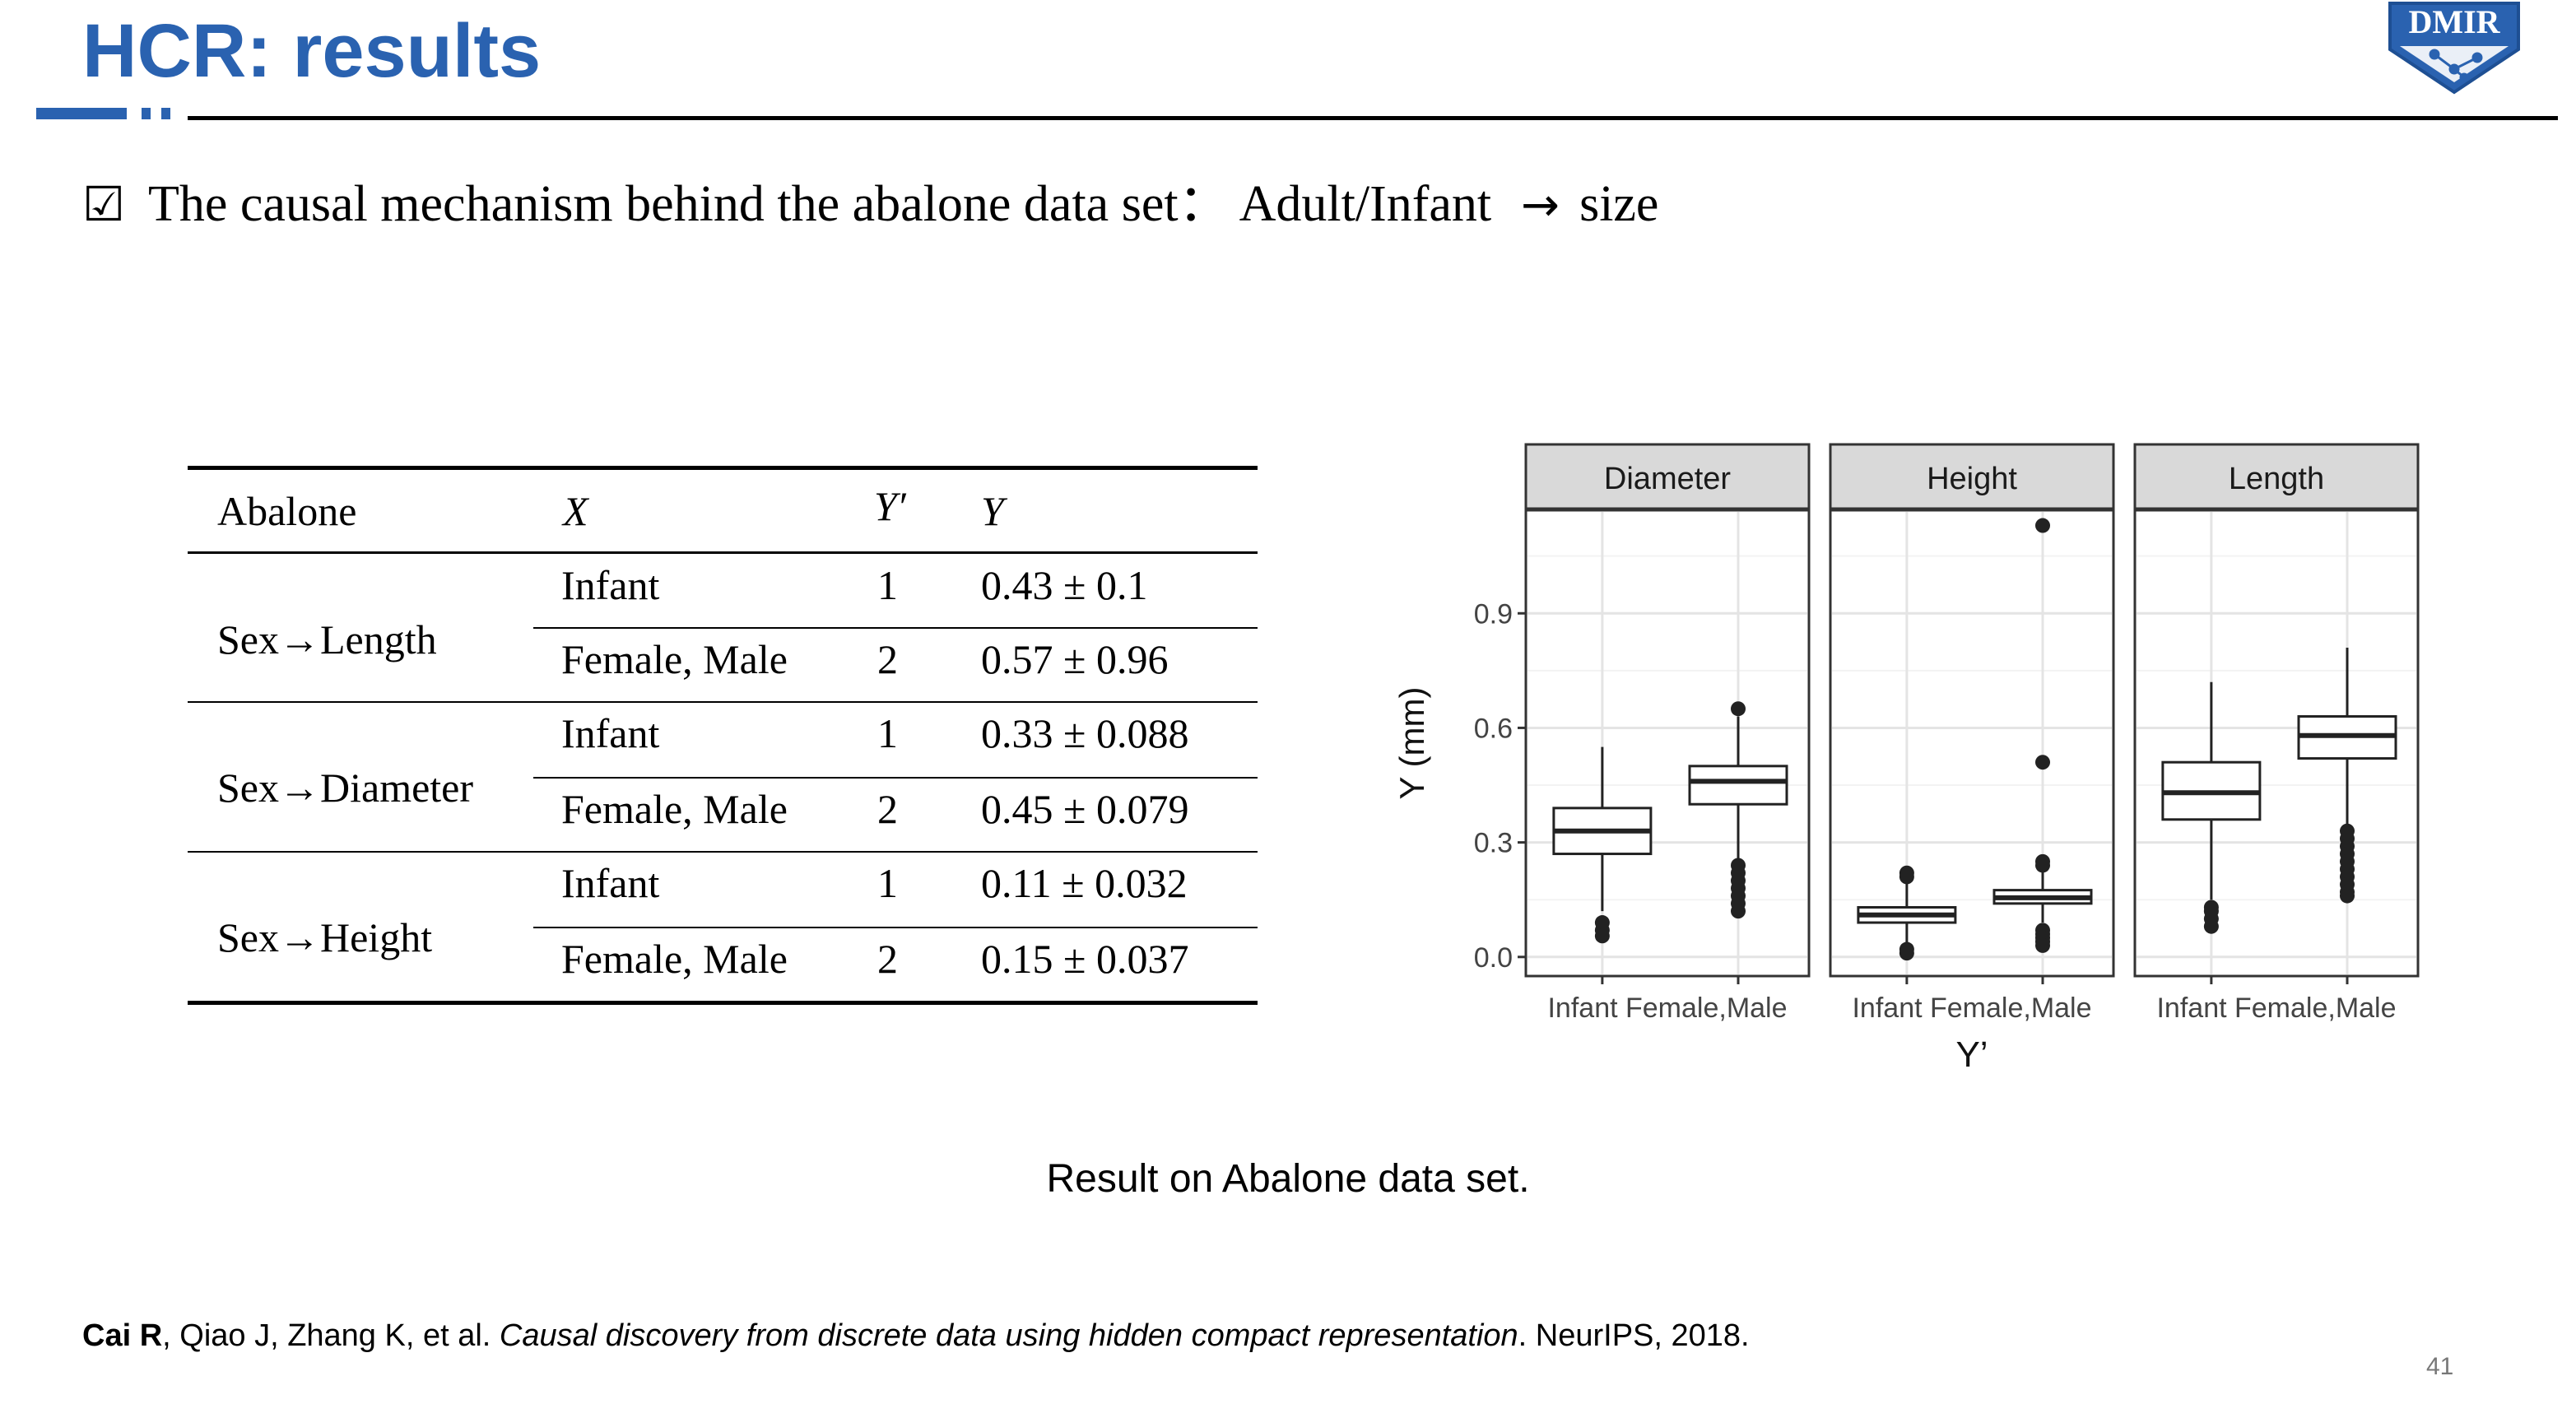  Describe the element at coordinates (1634, 1335) in the screenshot. I see `reference-venue: . NeurIPS, 2018.` at that location.